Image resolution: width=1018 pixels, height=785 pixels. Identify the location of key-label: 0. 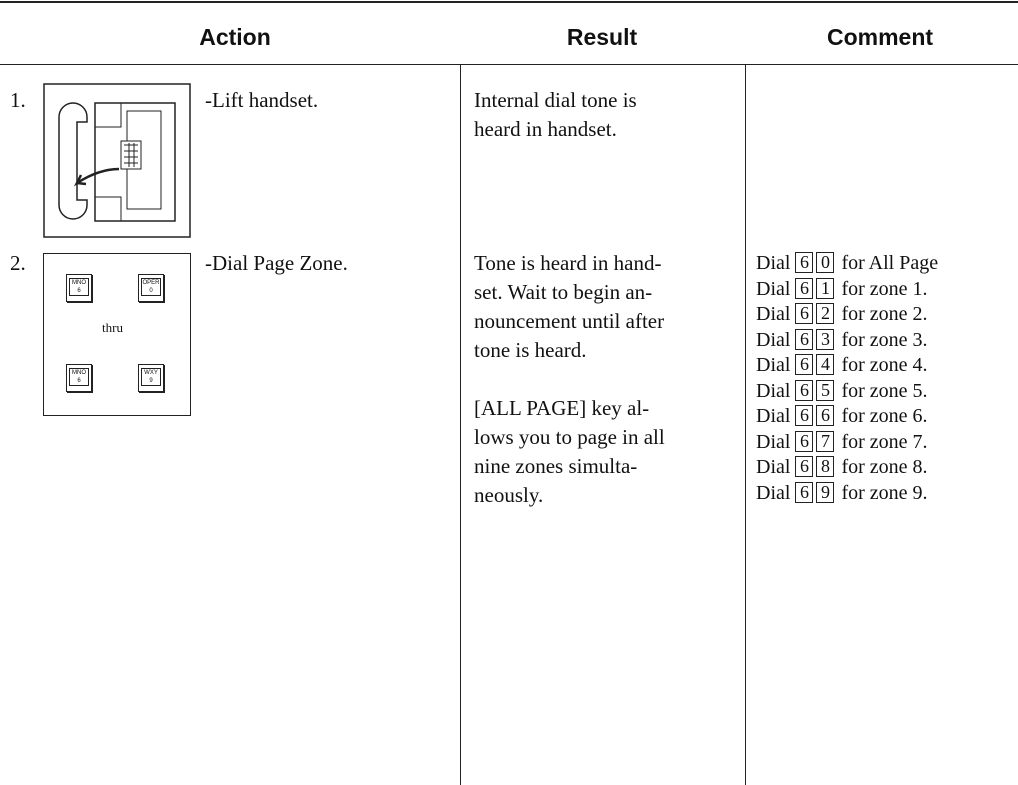
(151, 291).